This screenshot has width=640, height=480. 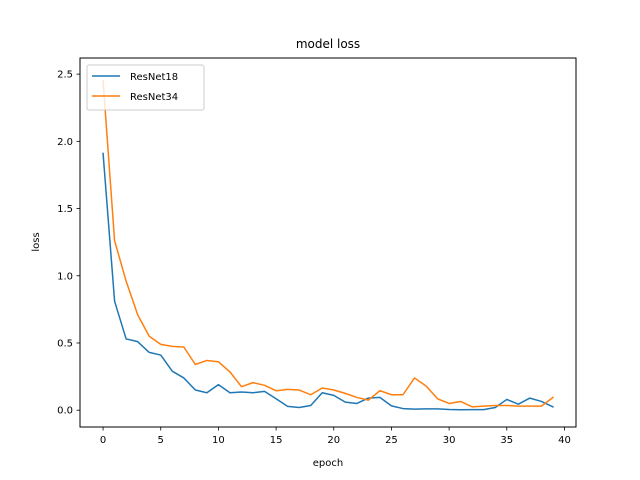 What do you see at coordinates (506, 440) in the screenshot?
I see `x-tick-label: 35` at bounding box center [506, 440].